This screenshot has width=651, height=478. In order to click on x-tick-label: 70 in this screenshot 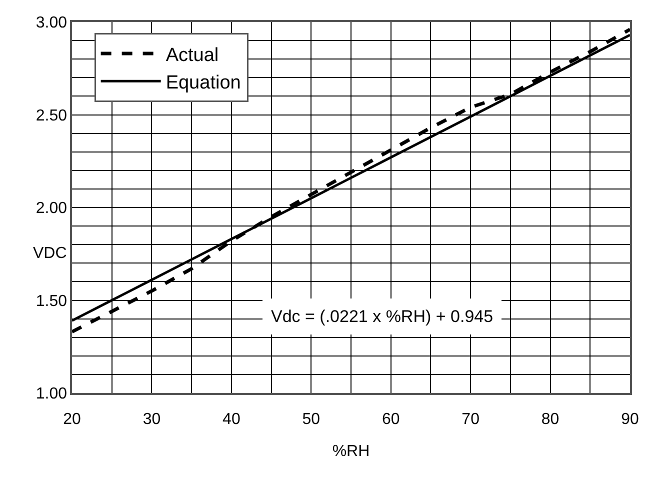, I will do `click(471, 419)`.